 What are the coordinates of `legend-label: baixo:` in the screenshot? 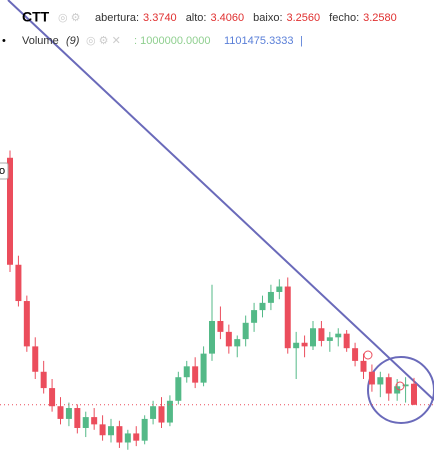 It's located at (267, 18).